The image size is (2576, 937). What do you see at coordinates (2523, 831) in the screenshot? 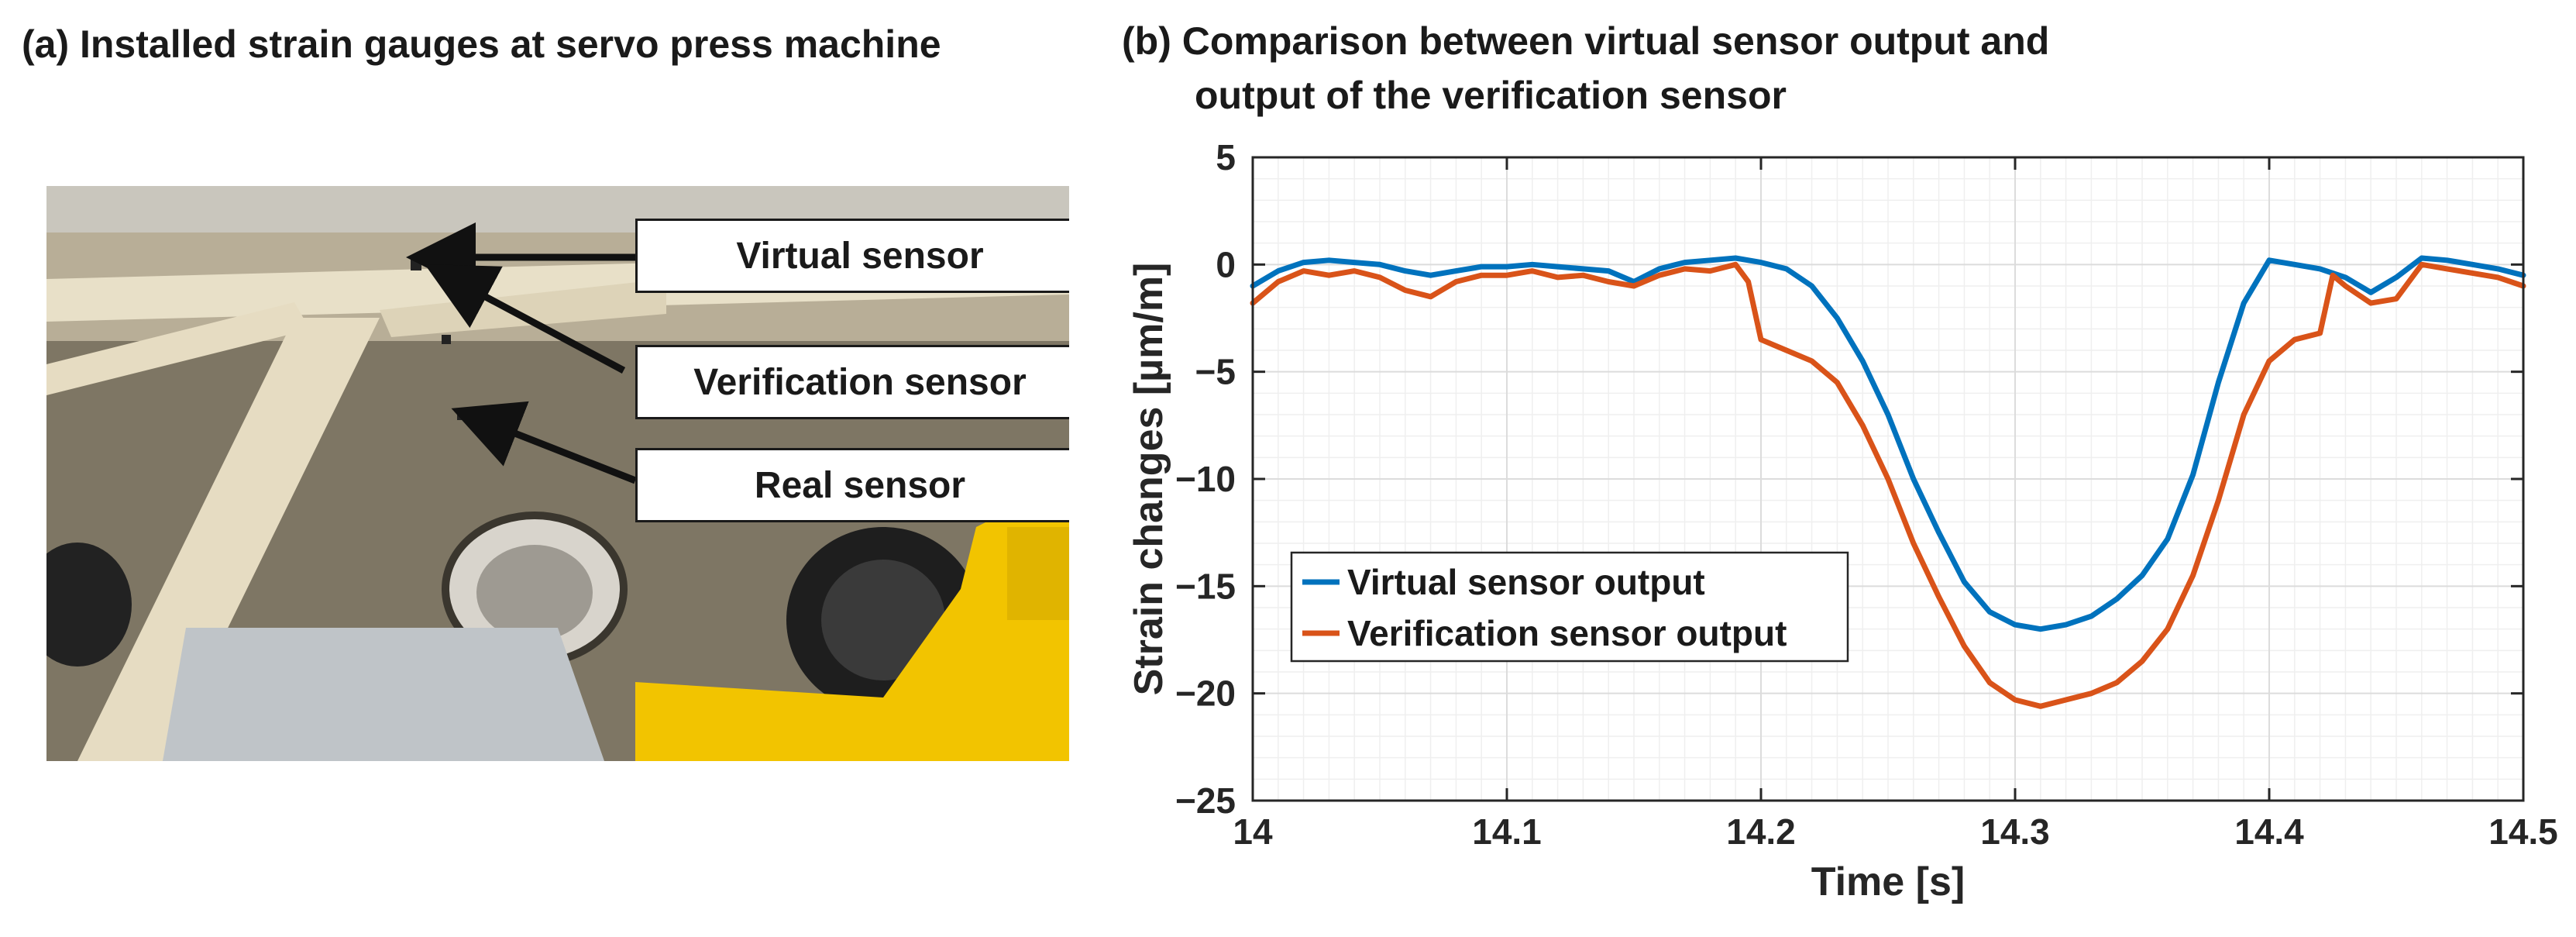
I see `x-tick-label: 14.5` at bounding box center [2523, 831].